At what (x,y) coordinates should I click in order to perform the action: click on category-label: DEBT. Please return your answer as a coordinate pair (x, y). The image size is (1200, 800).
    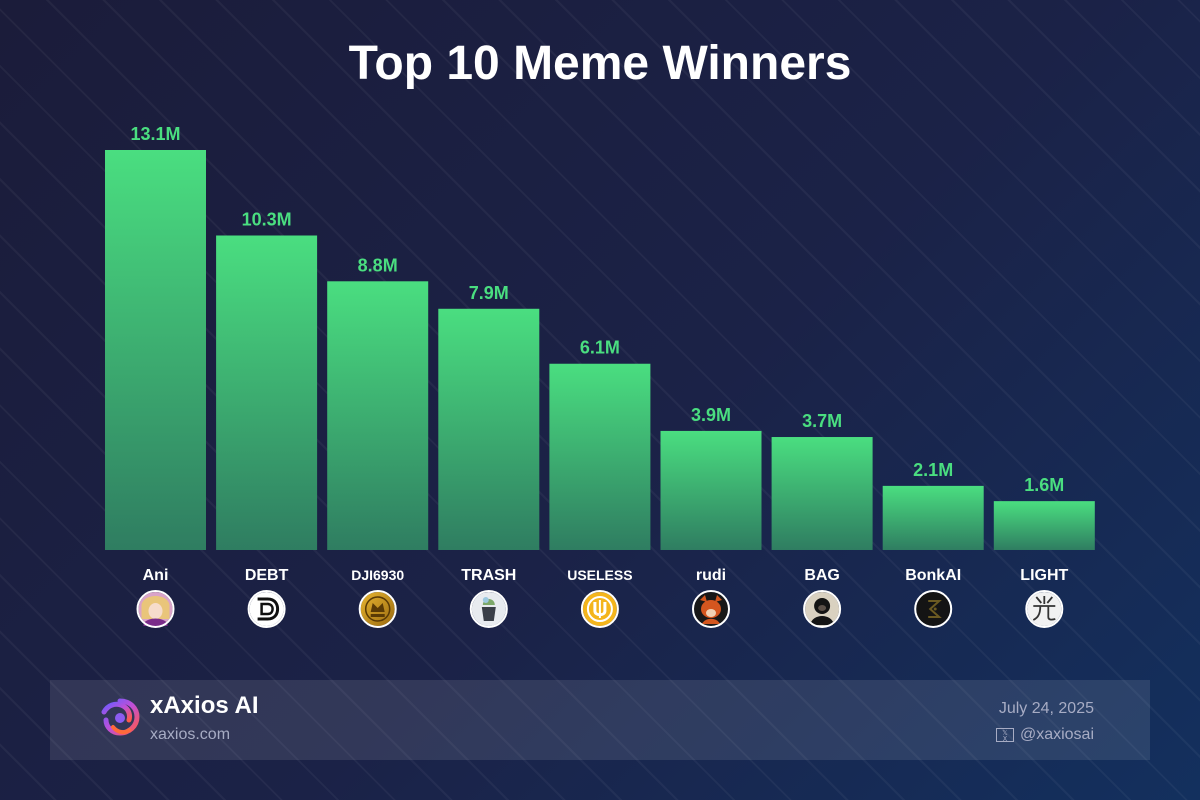
    Looking at the image, I should click on (267, 575).